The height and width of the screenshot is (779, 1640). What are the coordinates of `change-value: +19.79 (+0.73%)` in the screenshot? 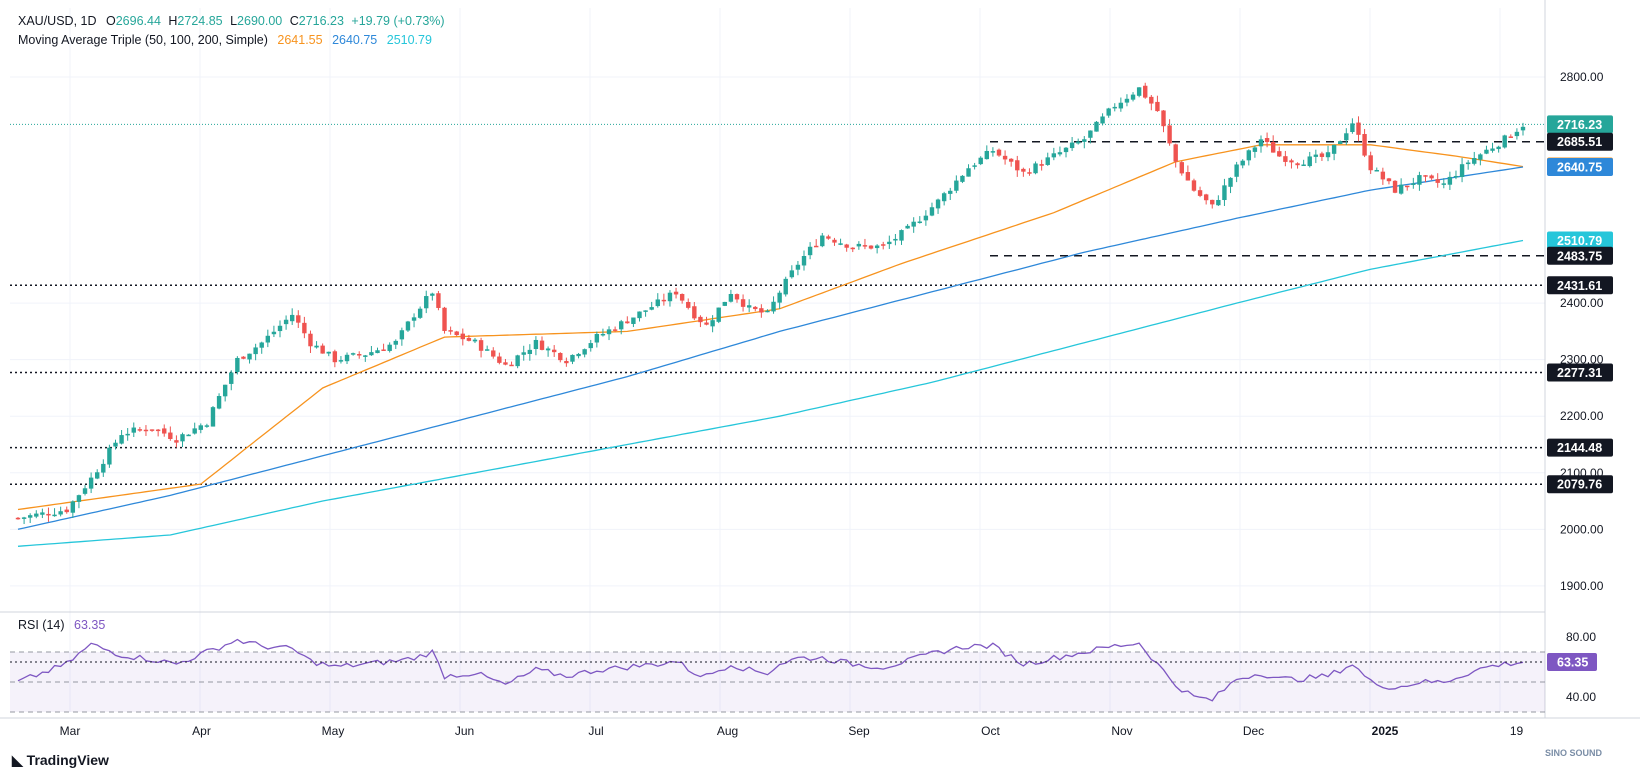 It's located at (398, 21).